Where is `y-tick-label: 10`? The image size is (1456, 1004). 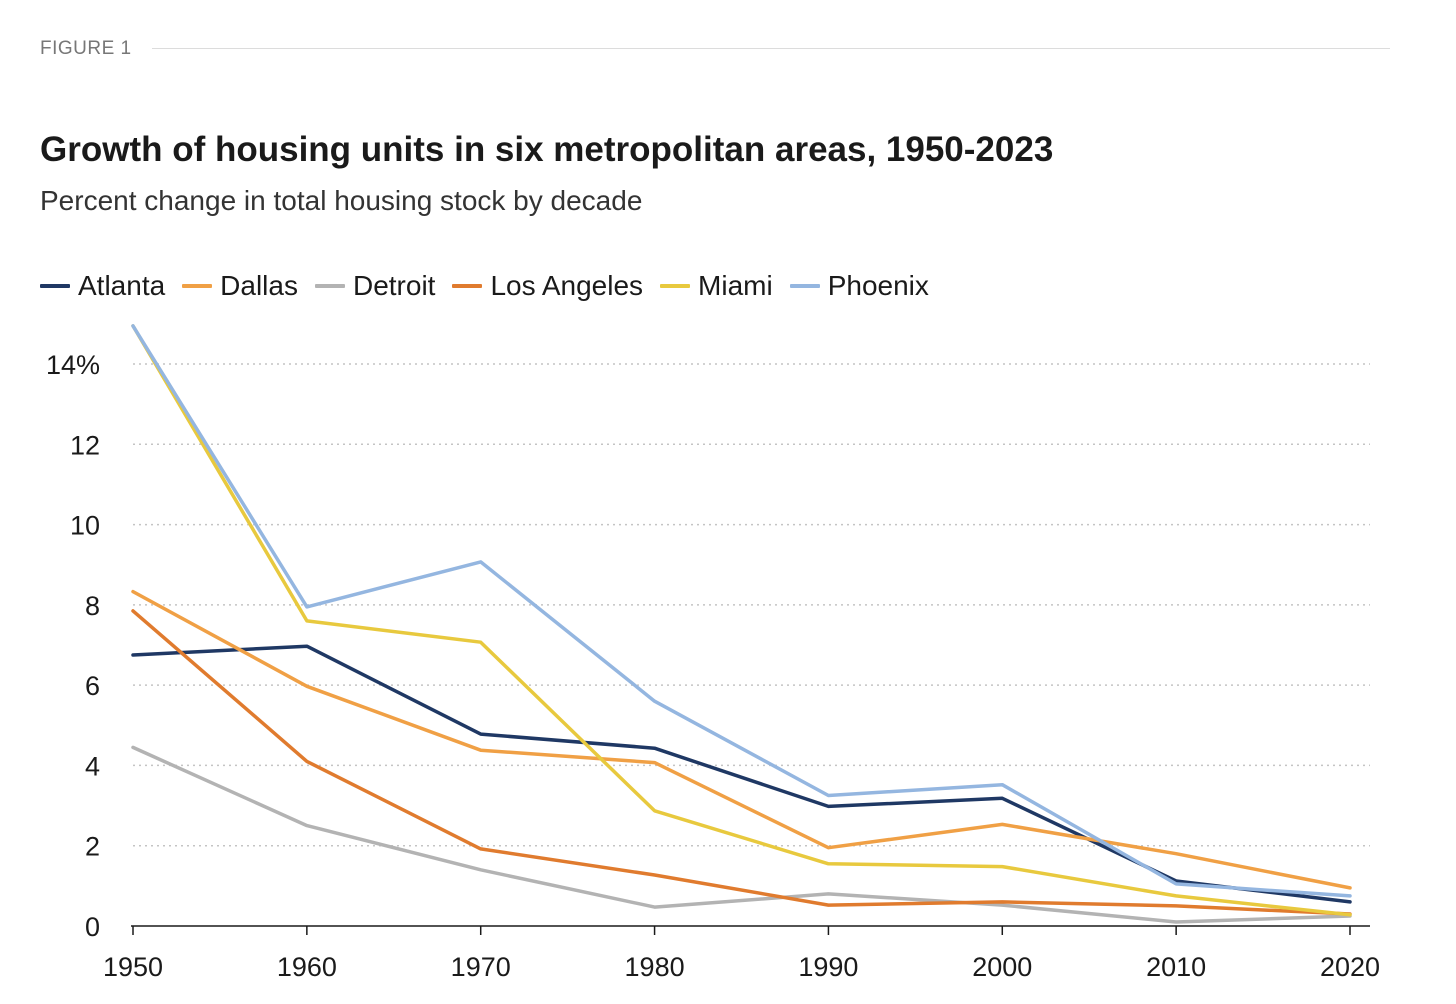 y-tick-label: 10 is located at coordinates (85, 526).